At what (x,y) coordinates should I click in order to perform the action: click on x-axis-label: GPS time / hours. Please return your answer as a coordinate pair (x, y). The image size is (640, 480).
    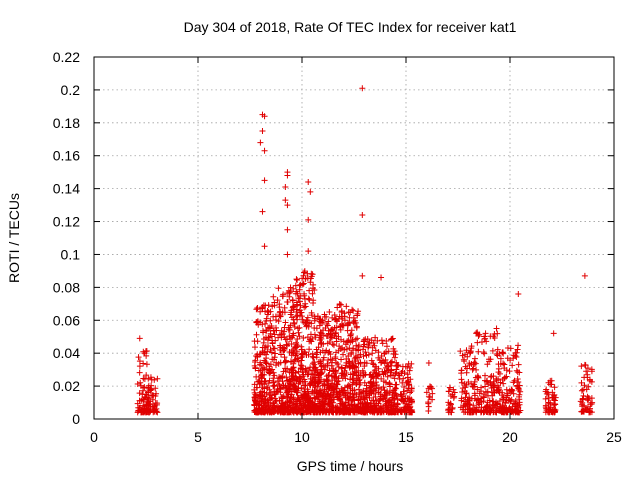
    Looking at the image, I should click on (350, 466).